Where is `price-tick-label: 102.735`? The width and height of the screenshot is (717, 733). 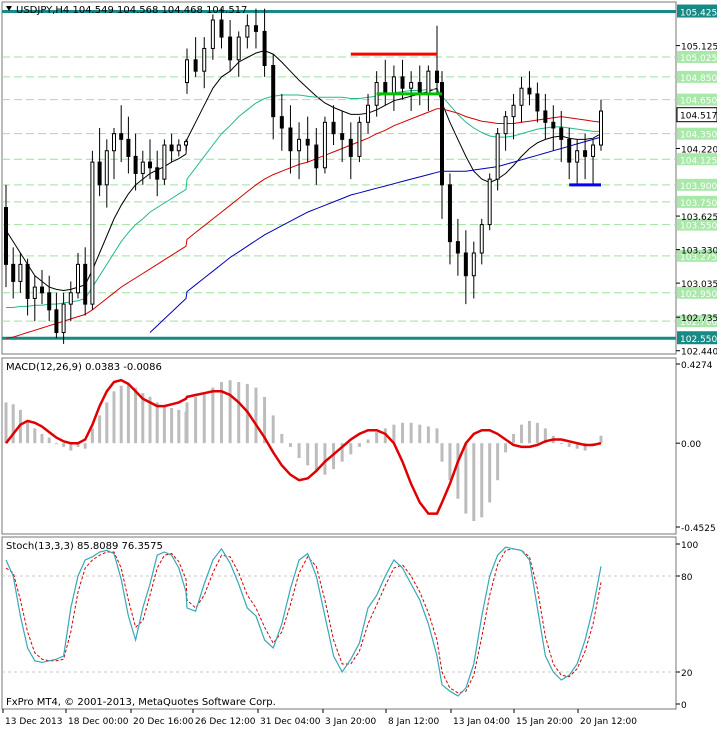
price-tick-label: 102.735 is located at coordinates (699, 319).